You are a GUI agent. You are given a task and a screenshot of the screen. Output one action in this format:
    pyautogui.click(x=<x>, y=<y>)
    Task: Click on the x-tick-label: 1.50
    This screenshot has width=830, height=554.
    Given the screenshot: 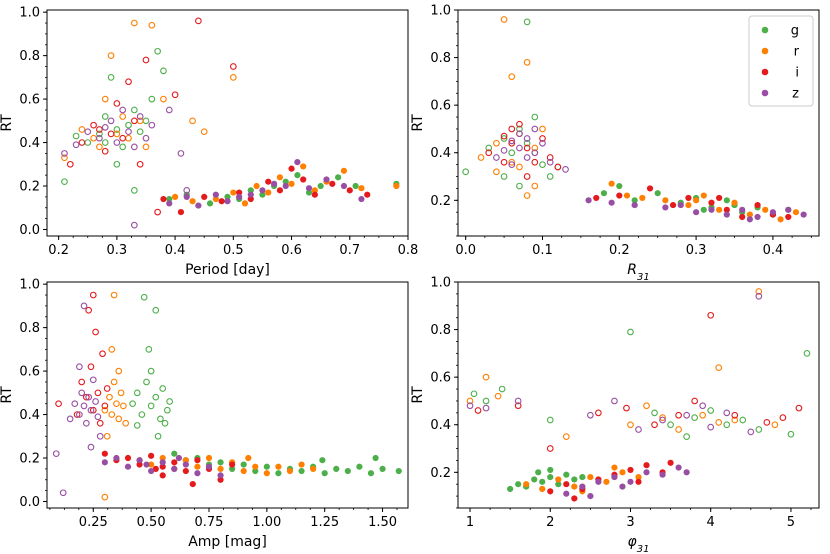 What is the action you would take?
    pyautogui.click(x=382, y=522)
    